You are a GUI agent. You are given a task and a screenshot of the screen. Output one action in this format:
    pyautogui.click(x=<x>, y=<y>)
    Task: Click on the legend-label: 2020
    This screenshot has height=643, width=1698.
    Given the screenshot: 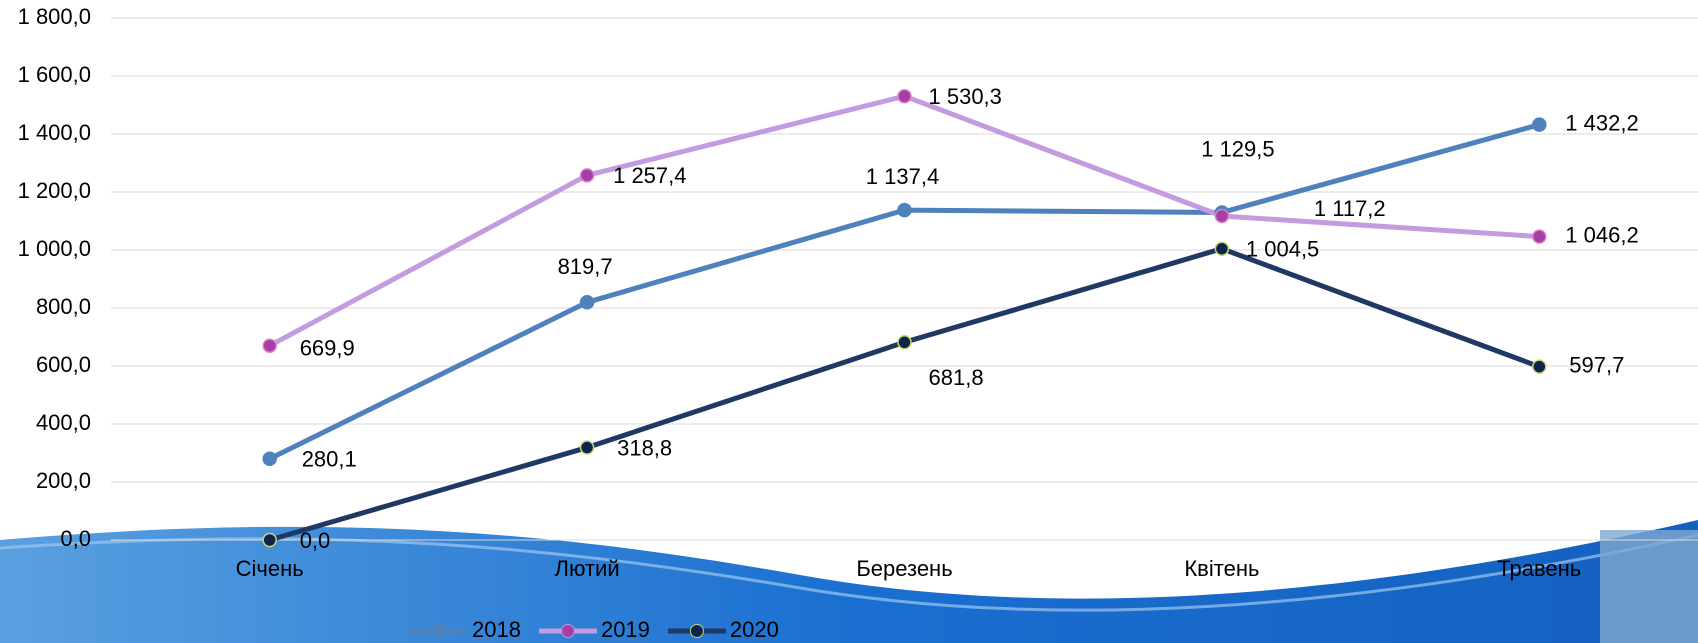 What is the action you would take?
    pyautogui.click(x=754, y=629)
    